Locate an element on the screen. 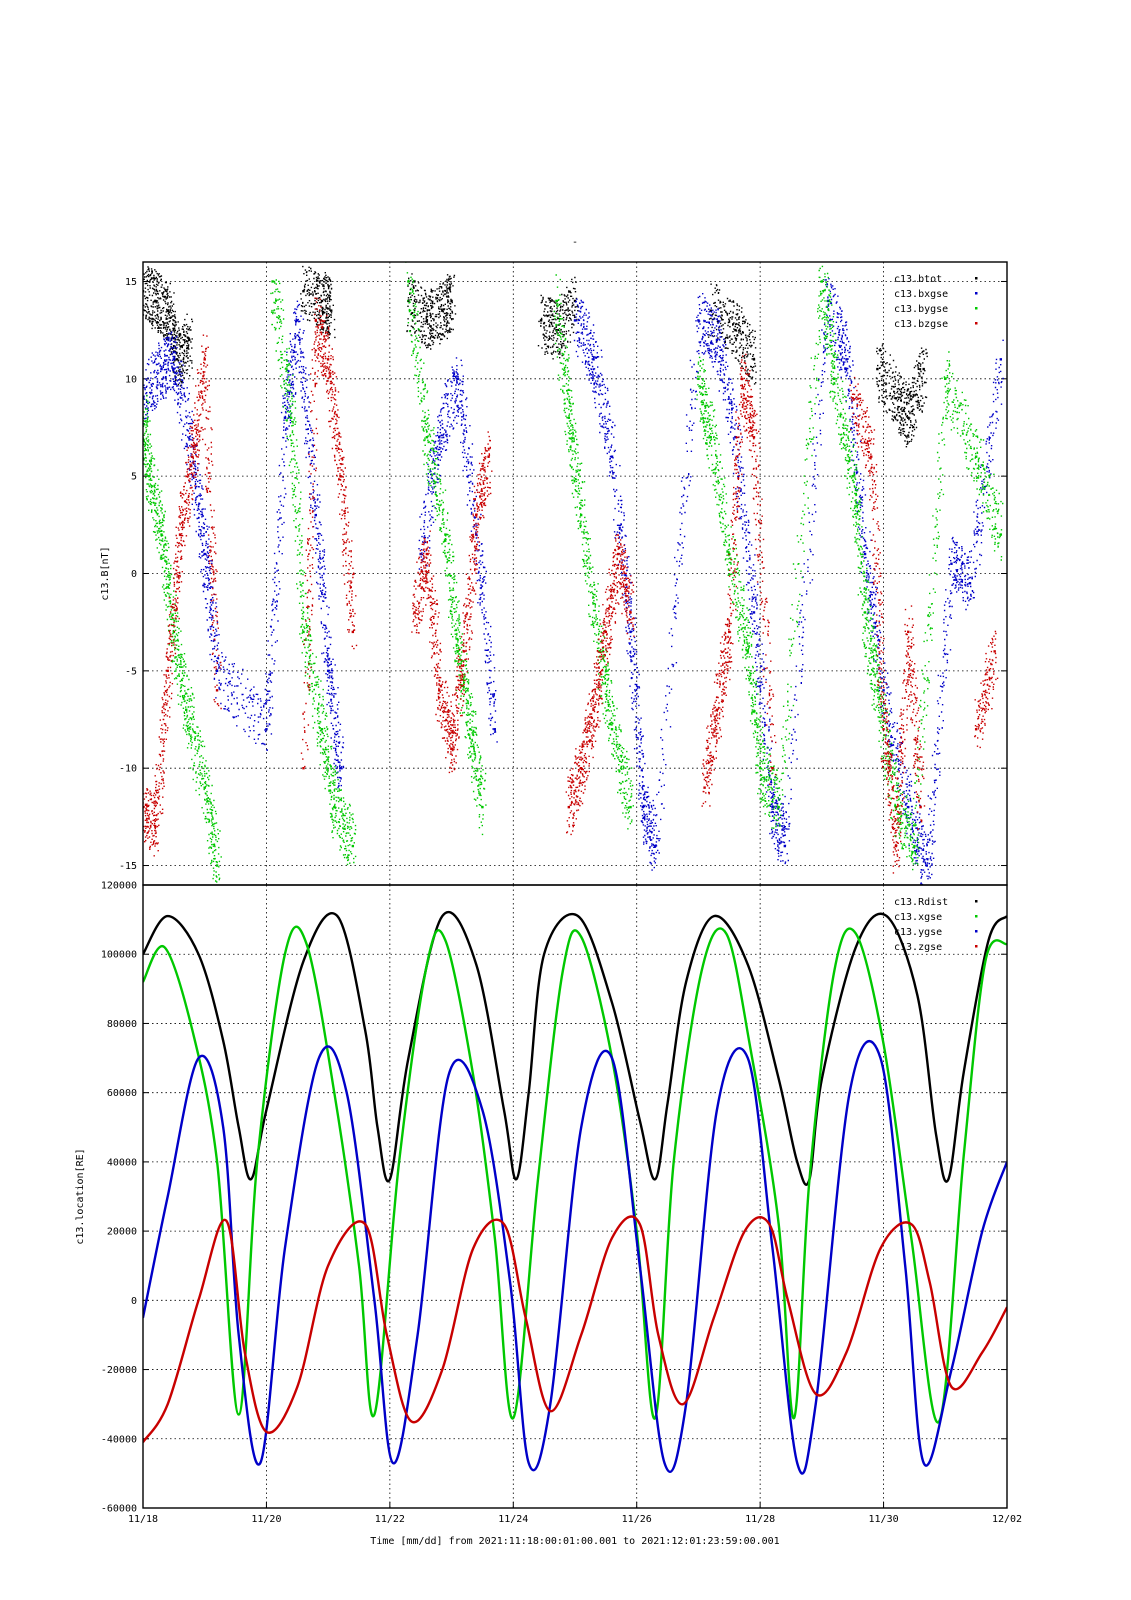 The height and width of the screenshot is (1600, 1131). y-tick-label: 10 is located at coordinates (131, 379).